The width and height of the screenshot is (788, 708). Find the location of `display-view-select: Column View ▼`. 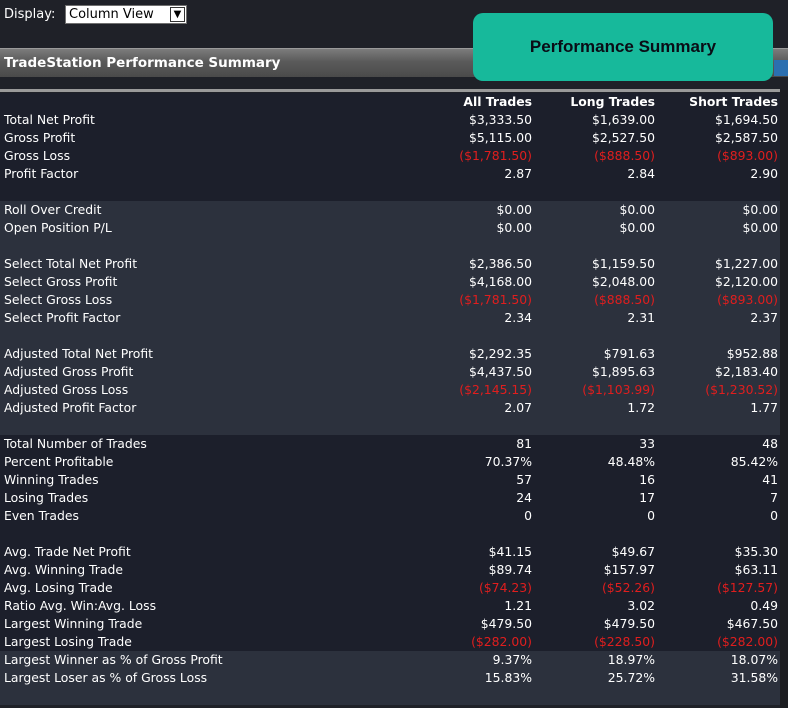

display-view-select: Column View ▼ is located at coordinates (126, 14).